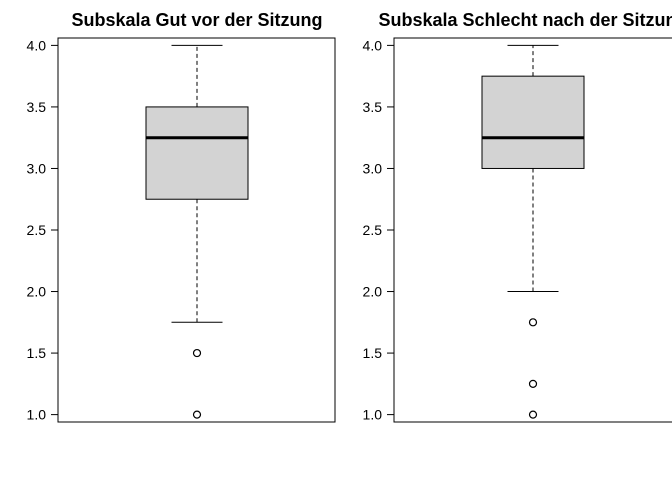  I want to click on panel-title: Subskala Gut vor der Sitzung, so click(196, 20).